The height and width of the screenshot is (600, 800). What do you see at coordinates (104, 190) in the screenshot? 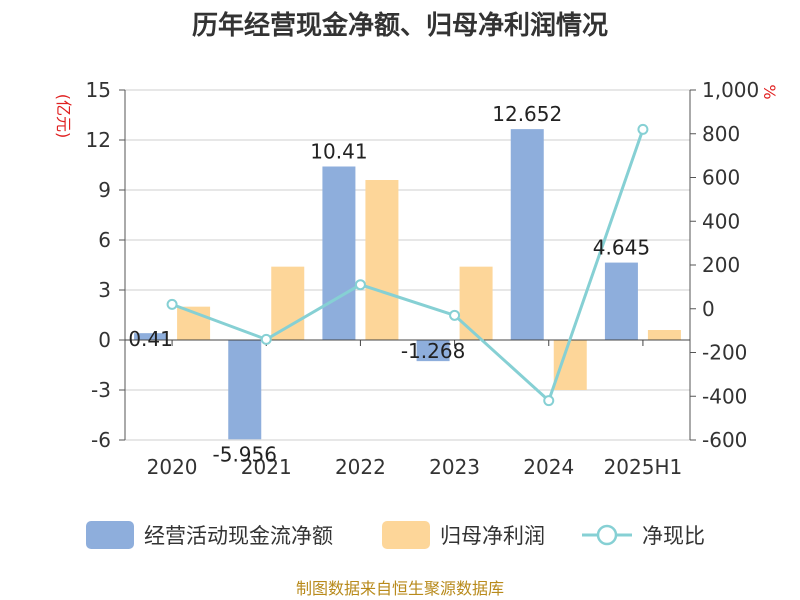
I see `left-axis-tick-label: 9` at bounding box center [104, 190].